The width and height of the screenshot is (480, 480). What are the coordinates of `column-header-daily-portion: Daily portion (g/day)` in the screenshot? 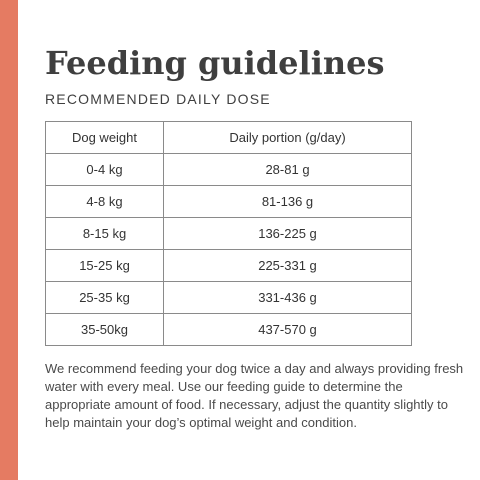 It's located at (287, 137).